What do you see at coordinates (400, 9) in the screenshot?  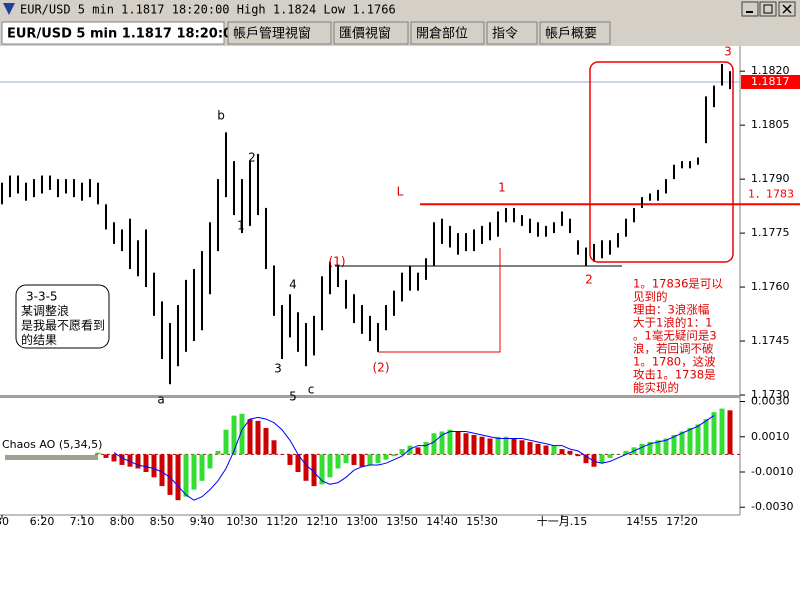 I see `title-bar` at bounding box center [400, 9].